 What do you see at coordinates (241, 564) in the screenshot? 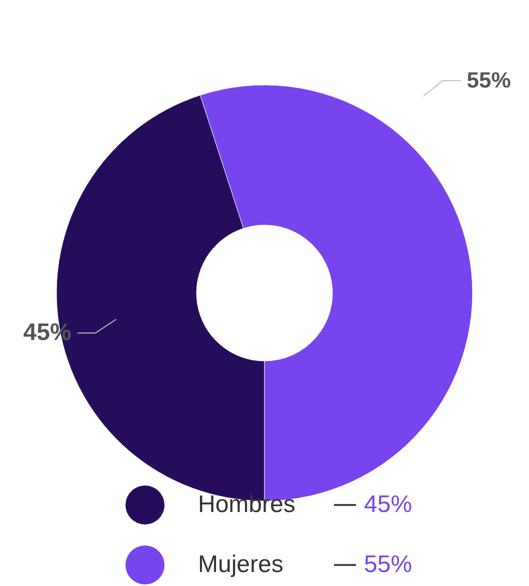
I see `legend-label: Mujeres` at bounding box center [241, 564].